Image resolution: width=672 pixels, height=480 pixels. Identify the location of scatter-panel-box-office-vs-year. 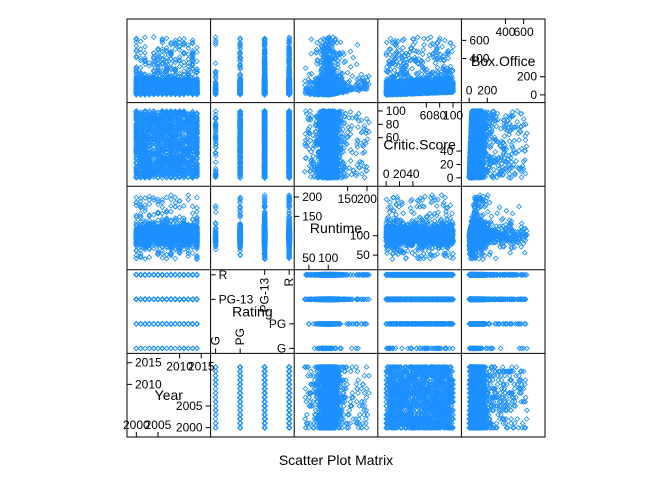
(166, 66).